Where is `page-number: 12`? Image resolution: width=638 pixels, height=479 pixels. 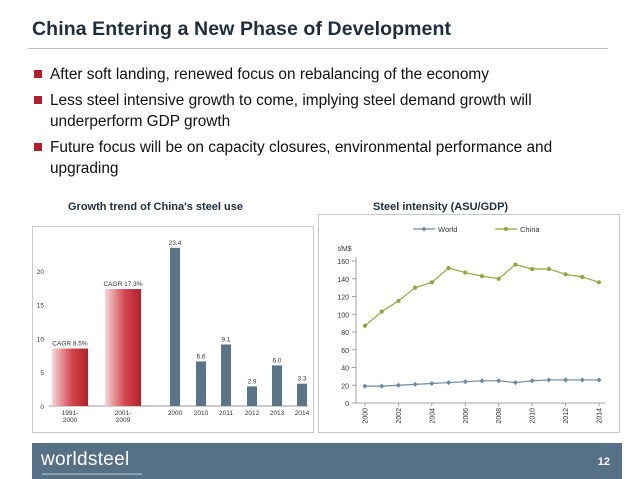 page-number: 12 is located at coordinates (603, 462).